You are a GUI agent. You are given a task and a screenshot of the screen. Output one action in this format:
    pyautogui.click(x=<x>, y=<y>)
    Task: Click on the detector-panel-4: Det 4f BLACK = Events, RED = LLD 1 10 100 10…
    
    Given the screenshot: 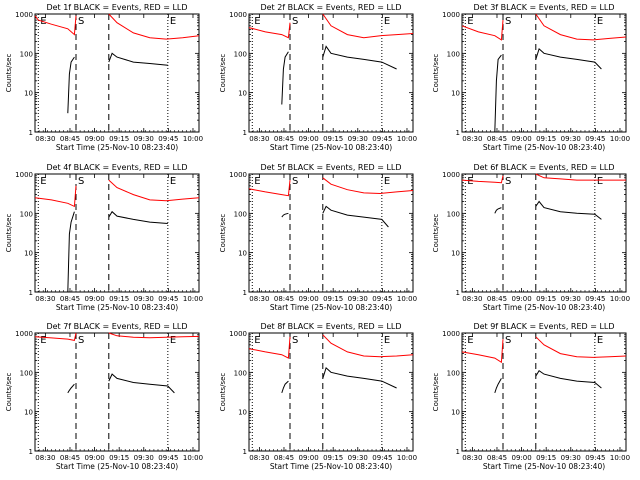 What is the action you would take?
    pyautogui.click(x=104, y=237)
    